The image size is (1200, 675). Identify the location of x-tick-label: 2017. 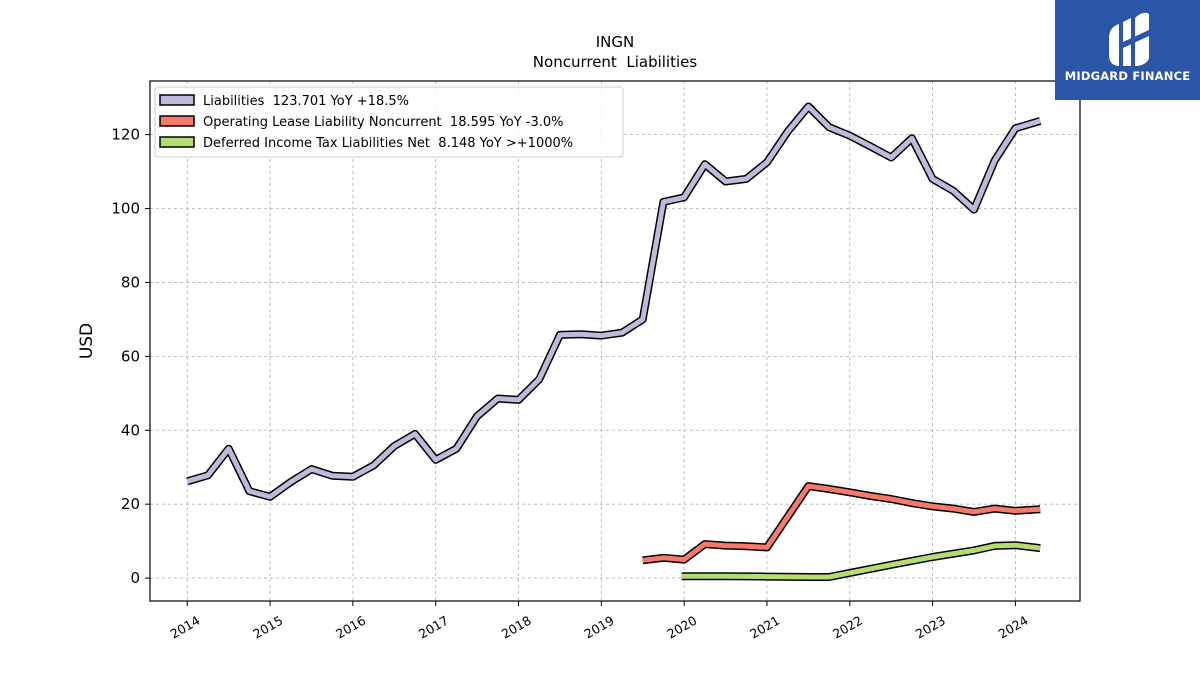
(433, 627).